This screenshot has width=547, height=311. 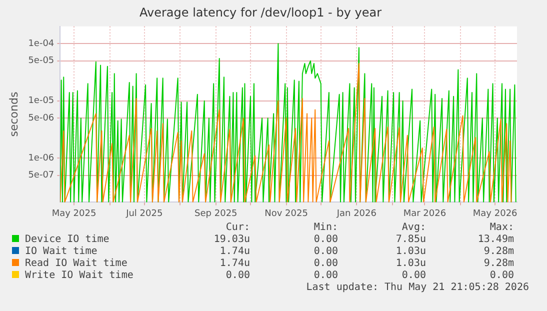 What do you see at coordinates (61, 251) in the screenshot?
I see `legend-label: IO Wait time` at bounding box center [61, 251].